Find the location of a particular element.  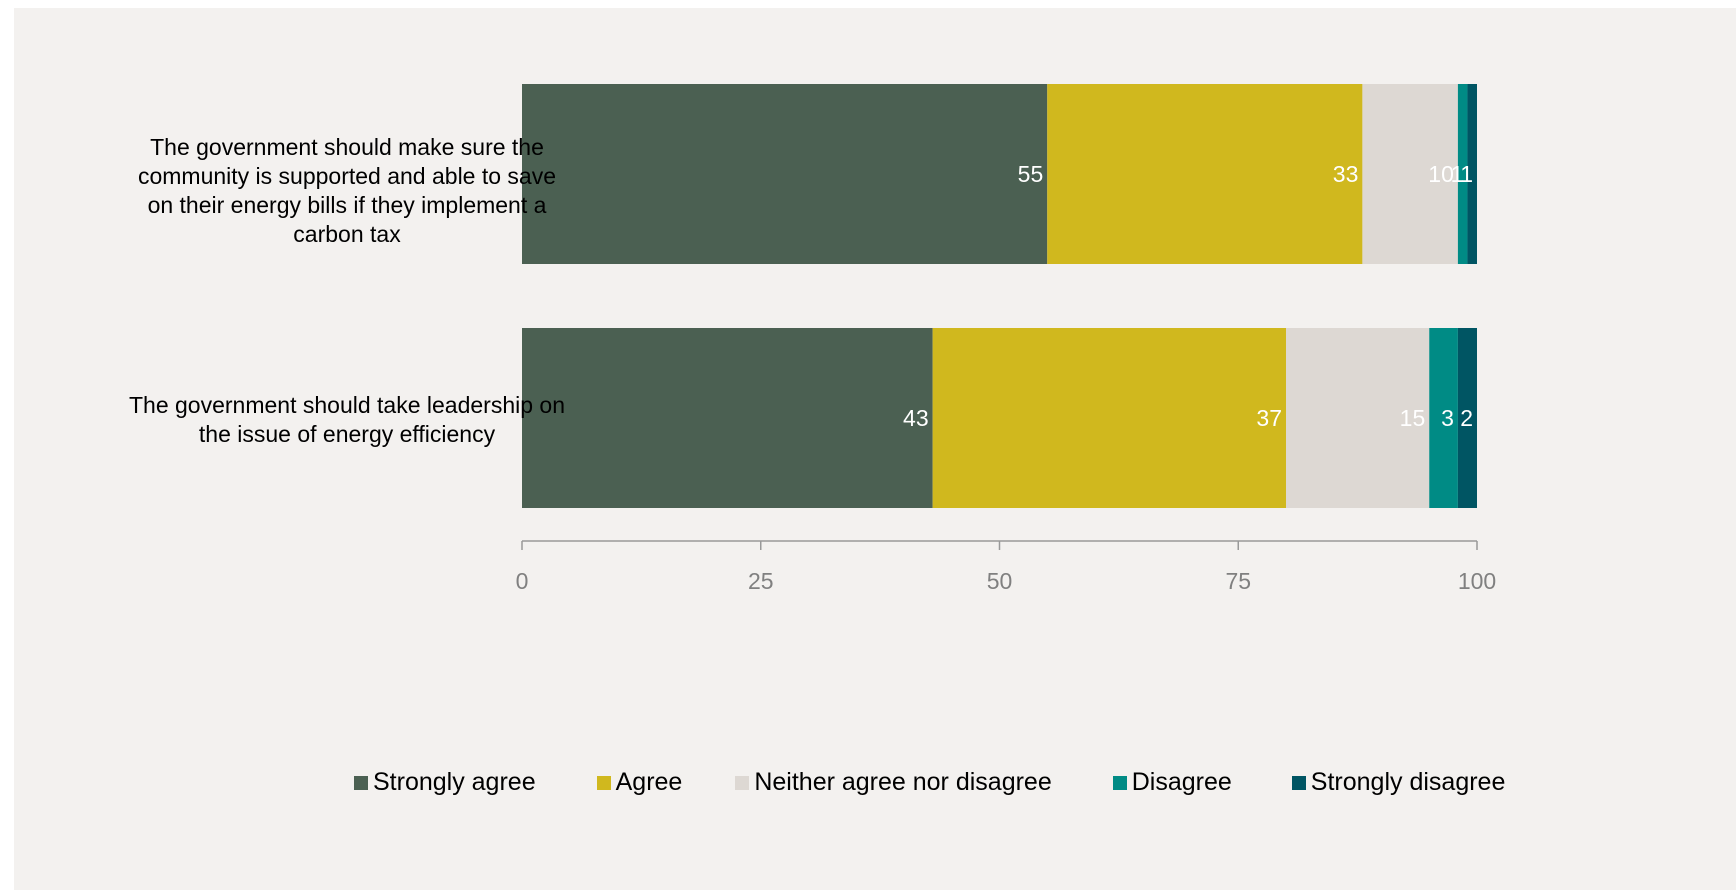

legend-item-neither: Neither agree nor disagree is located at coordinates (893, 782).